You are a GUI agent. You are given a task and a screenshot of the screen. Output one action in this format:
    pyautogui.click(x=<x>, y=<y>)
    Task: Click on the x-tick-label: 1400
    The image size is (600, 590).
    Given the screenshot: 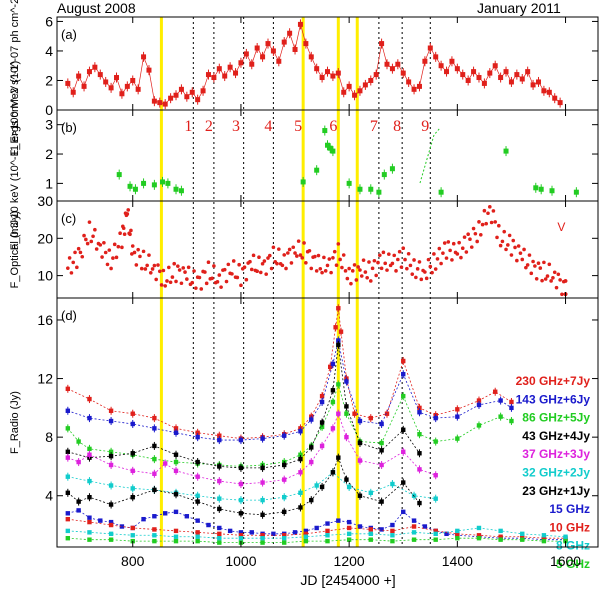 What is the action you would take?
    pyautogui.click(x=457, y=561)
    